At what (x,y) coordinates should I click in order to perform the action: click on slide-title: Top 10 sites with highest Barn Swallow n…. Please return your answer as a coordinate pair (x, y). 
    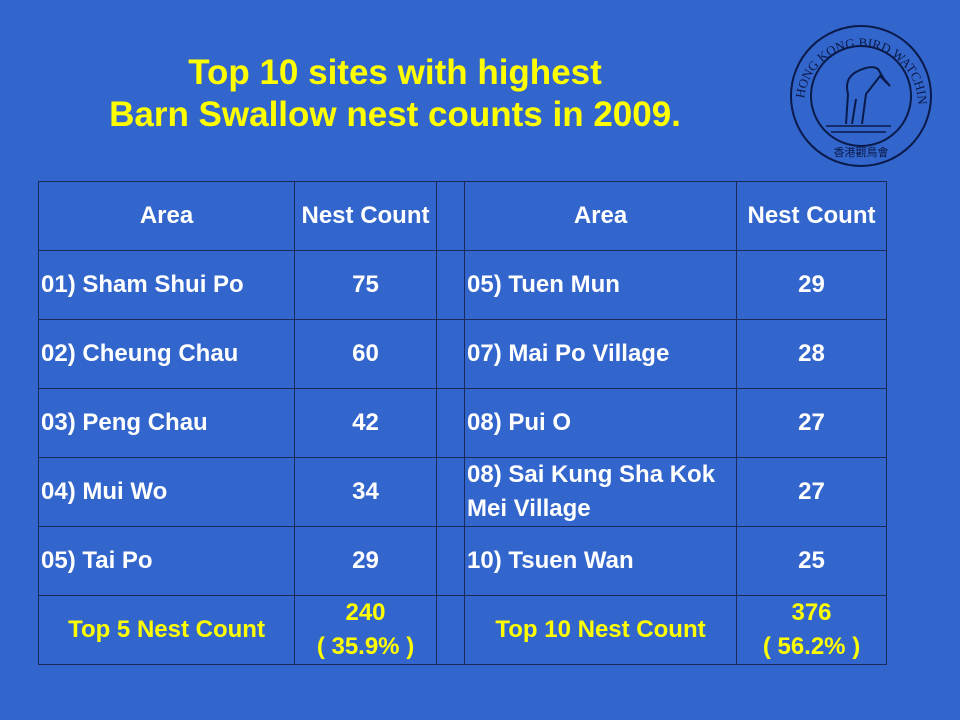
    Looking at the image, I should click on (395, 94).